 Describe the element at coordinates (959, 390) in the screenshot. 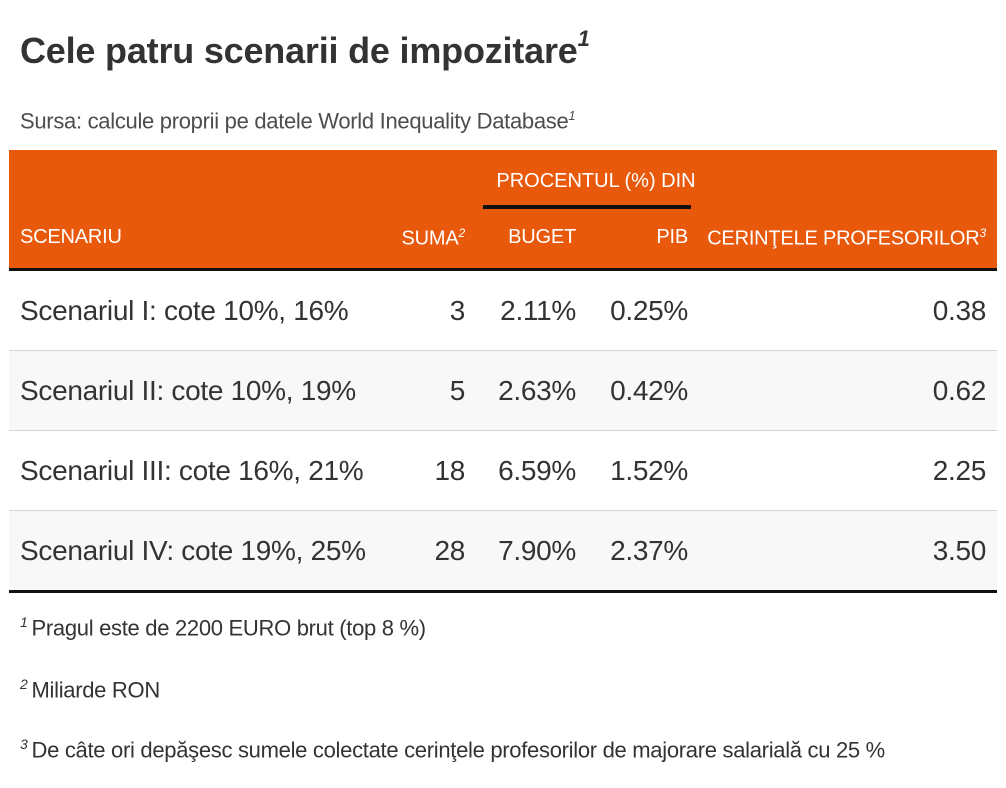

I see `cell-cerinte: 0.62` at that location.